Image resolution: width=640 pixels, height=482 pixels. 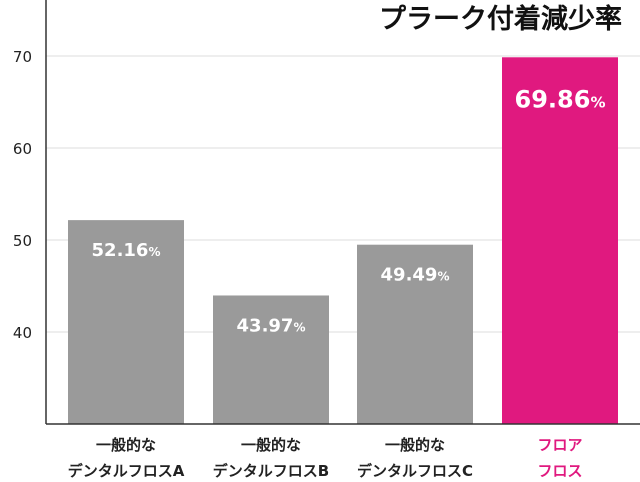 I want to click on bar-value-label: 69.86%, so click(x=560, y=99).